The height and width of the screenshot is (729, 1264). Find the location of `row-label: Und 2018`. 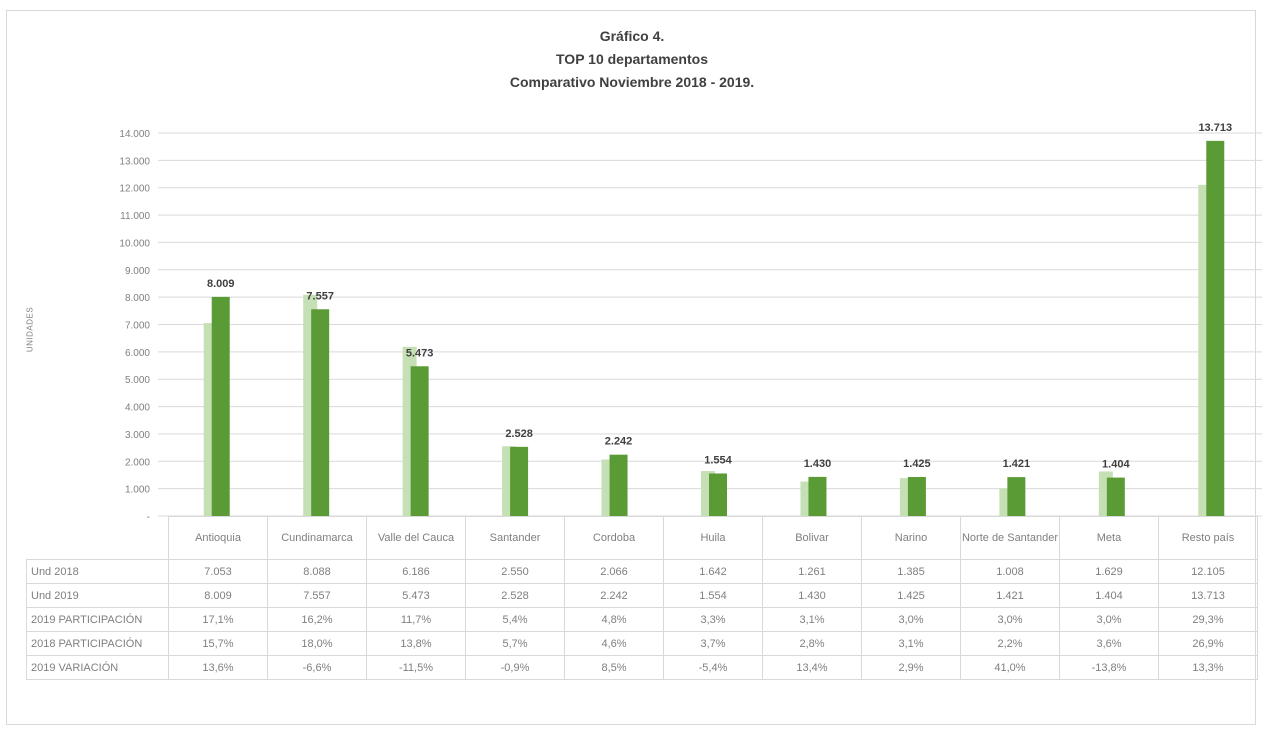

row-label: Und 2018 is located at coordinates (98, 572).